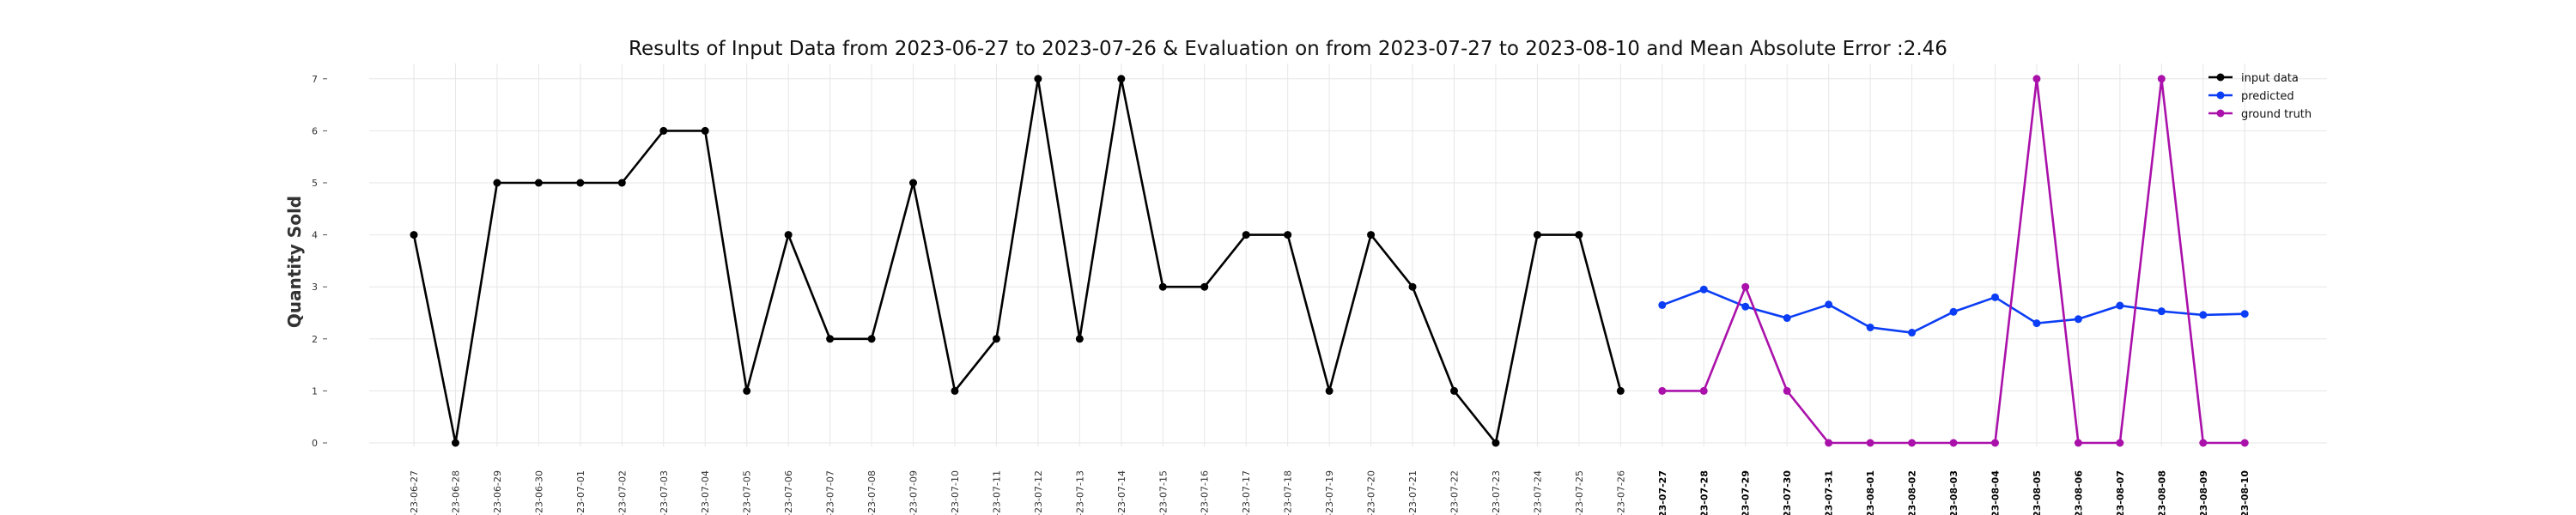 The width and height of the screenshot is (2576, 515). Describe the element at coordinates (315, 287) in the screenshot. I see `y-tick-label: 3` at that location.